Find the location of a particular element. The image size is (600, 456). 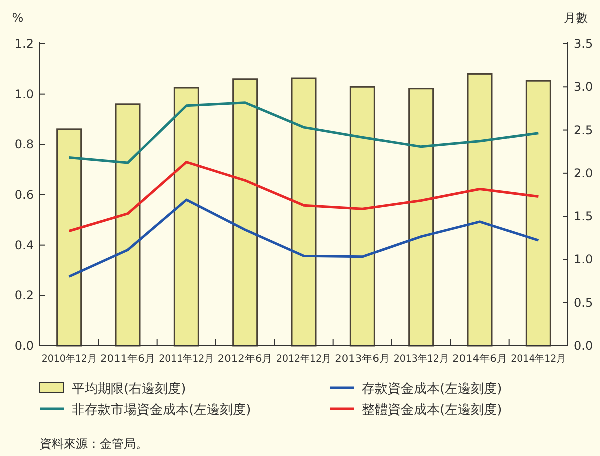

y2-tick-label: 0.0 is located at coordinates (584, 346).